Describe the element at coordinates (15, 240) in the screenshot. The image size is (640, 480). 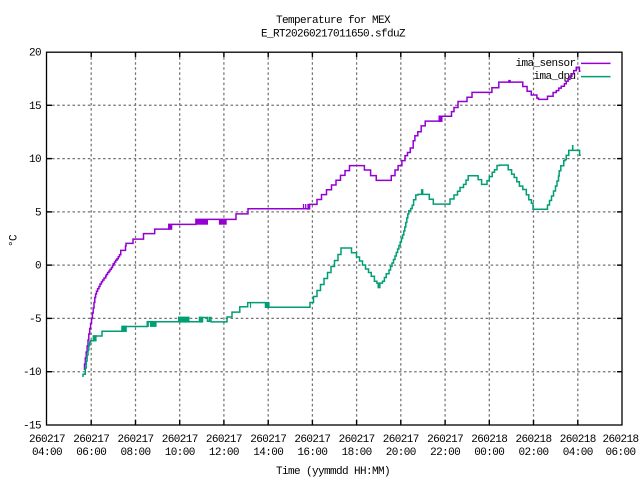
I see `svg-text: °C` at that location.